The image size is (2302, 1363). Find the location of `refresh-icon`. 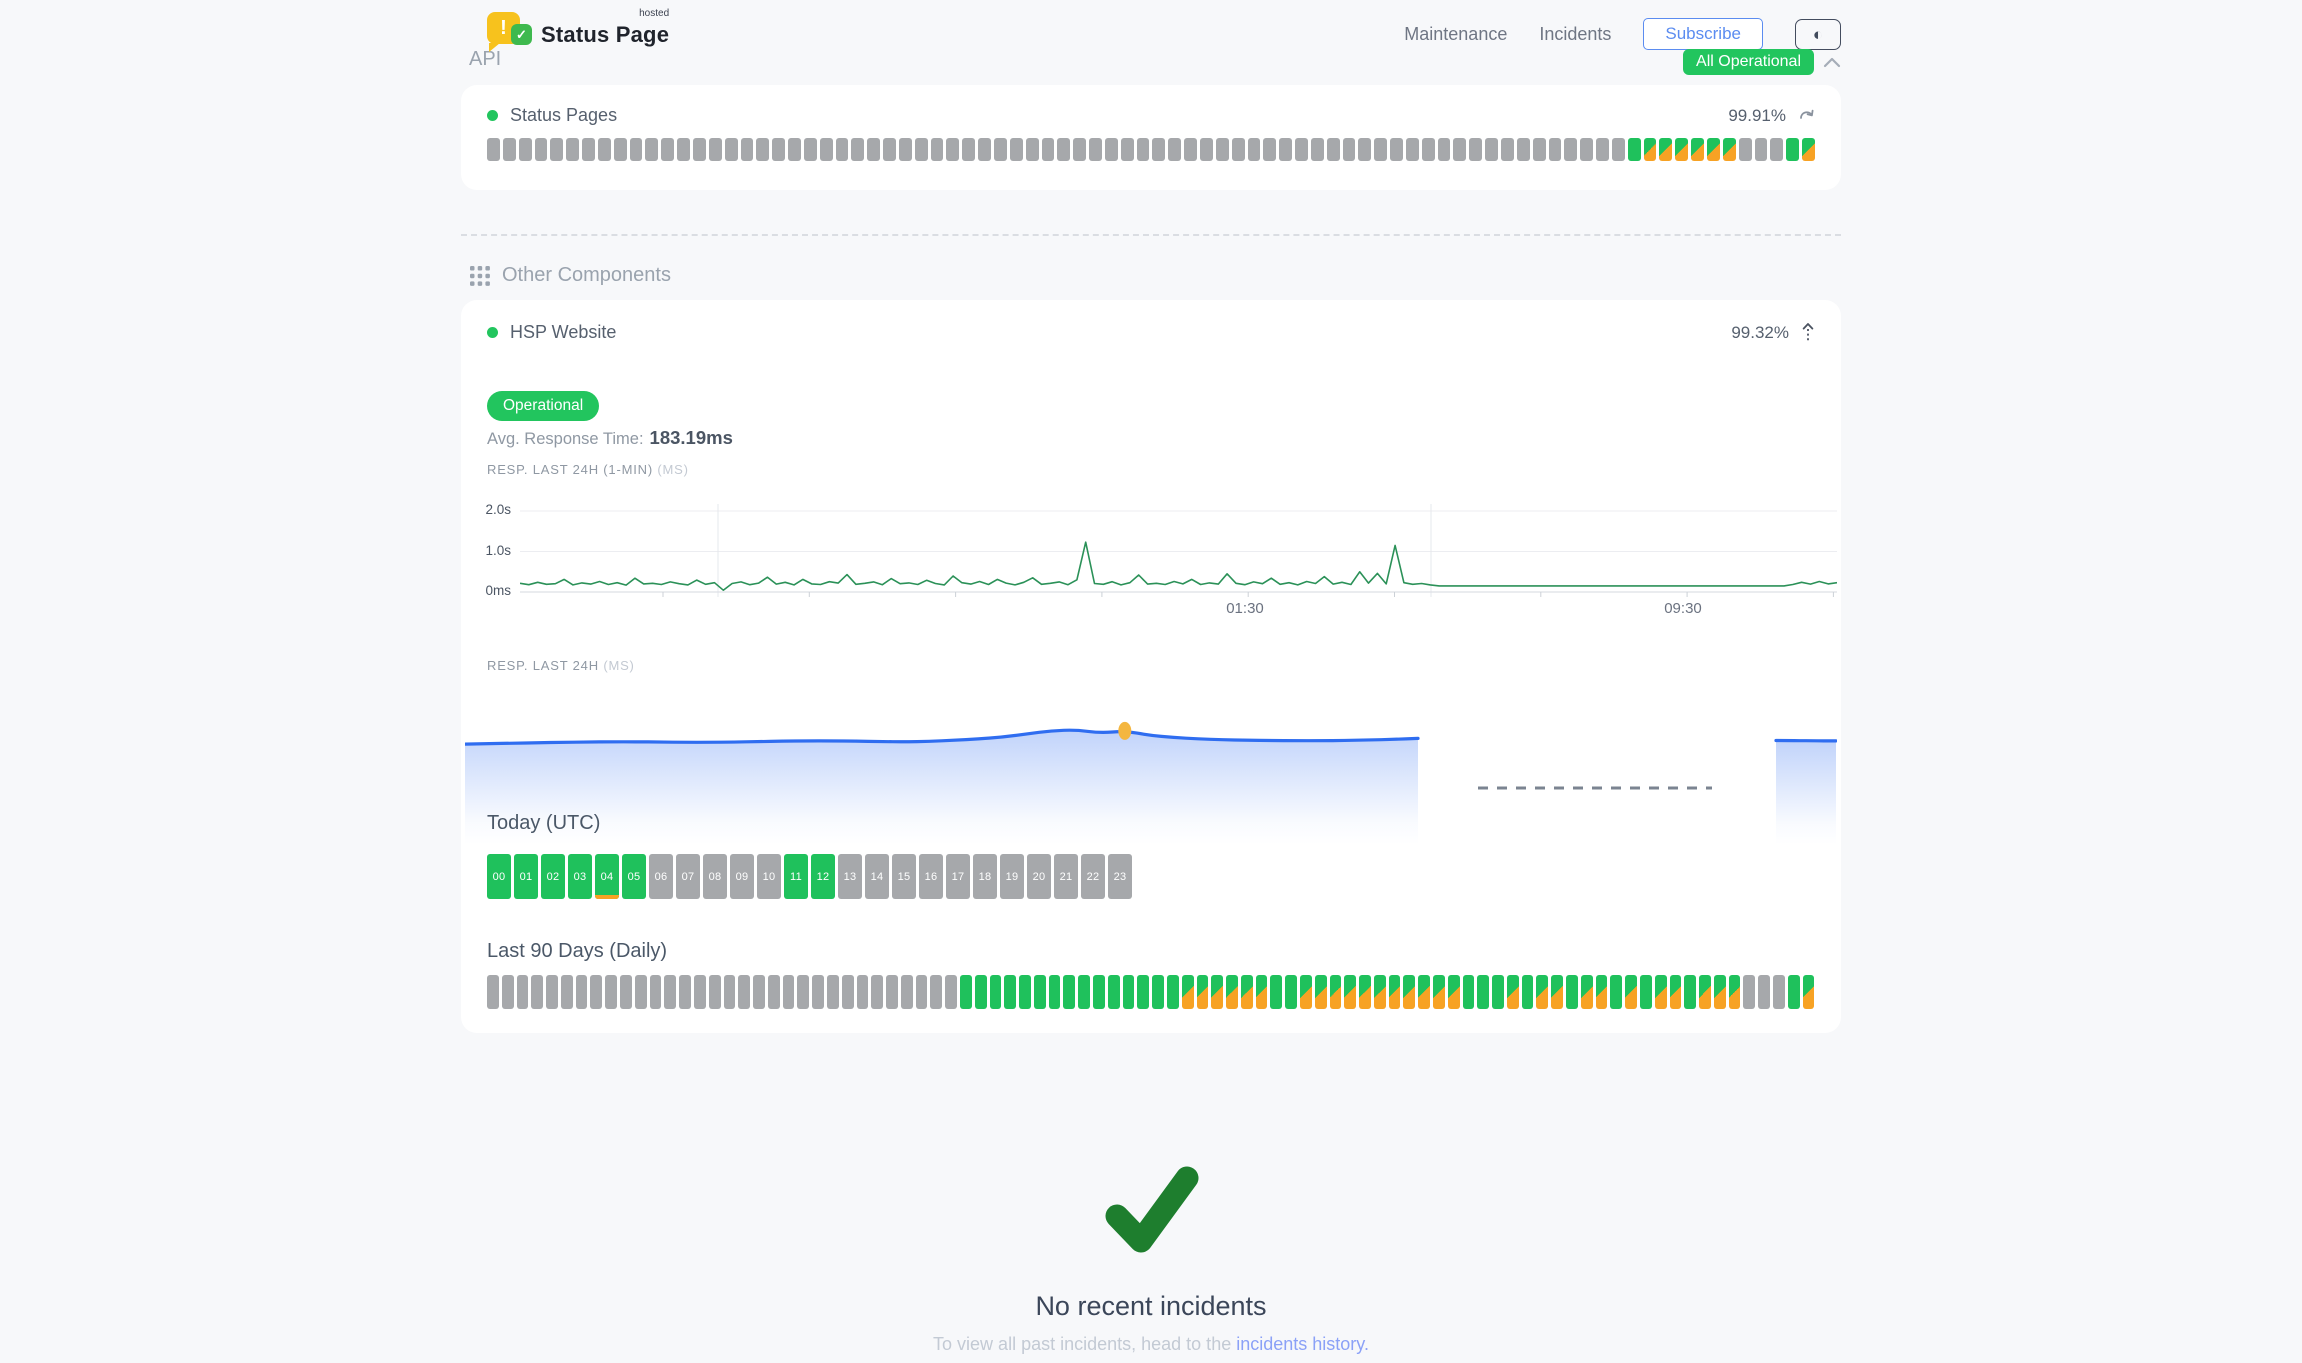

refresh-icon is located at coordinates (1806, 115).